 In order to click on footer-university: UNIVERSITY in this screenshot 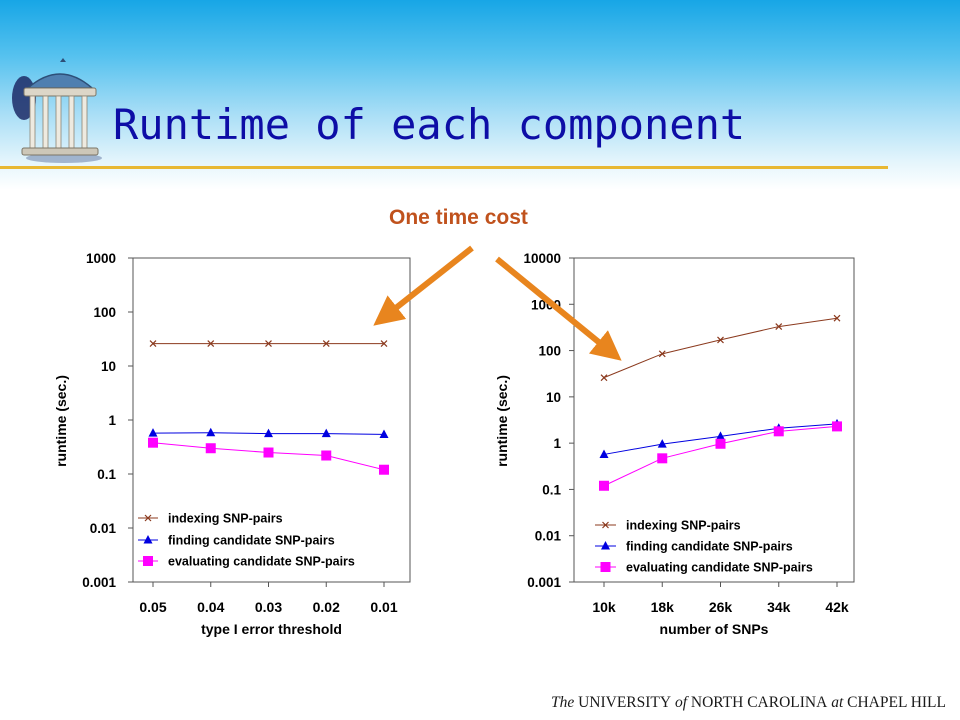, I will do `click(625, 702)`.